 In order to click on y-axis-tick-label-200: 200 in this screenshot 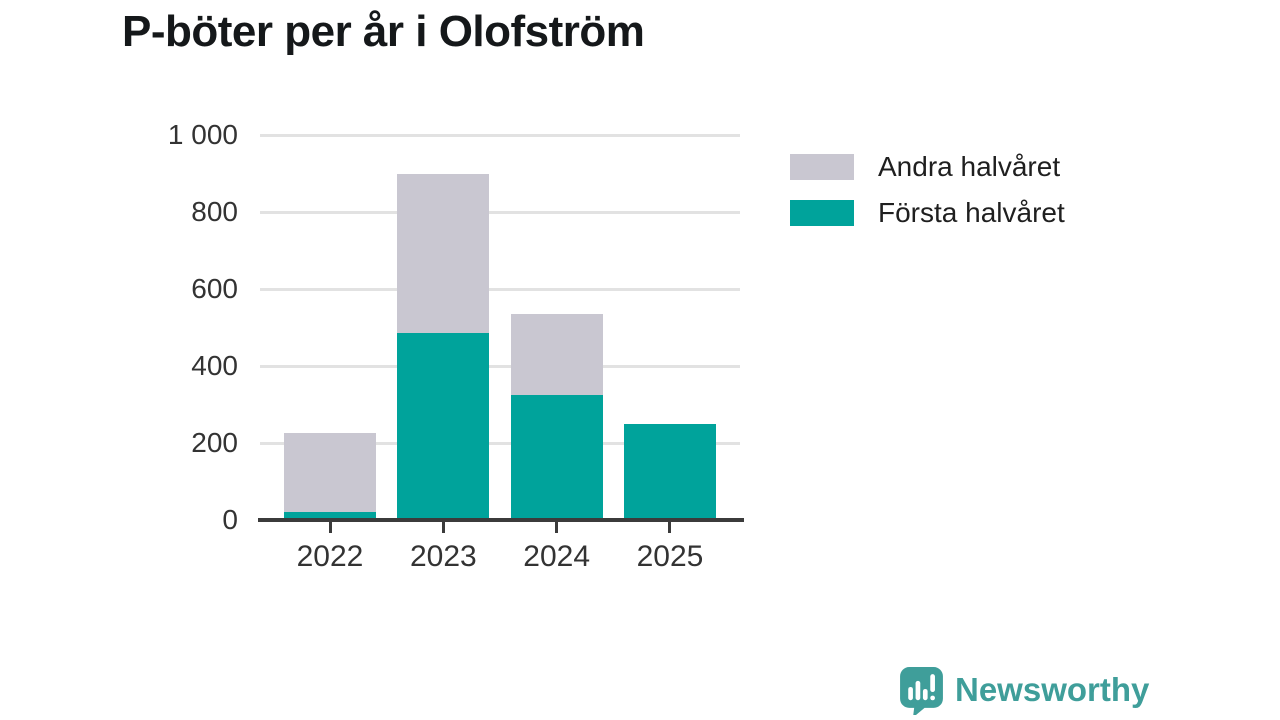, I will do `click(214, 442)`.